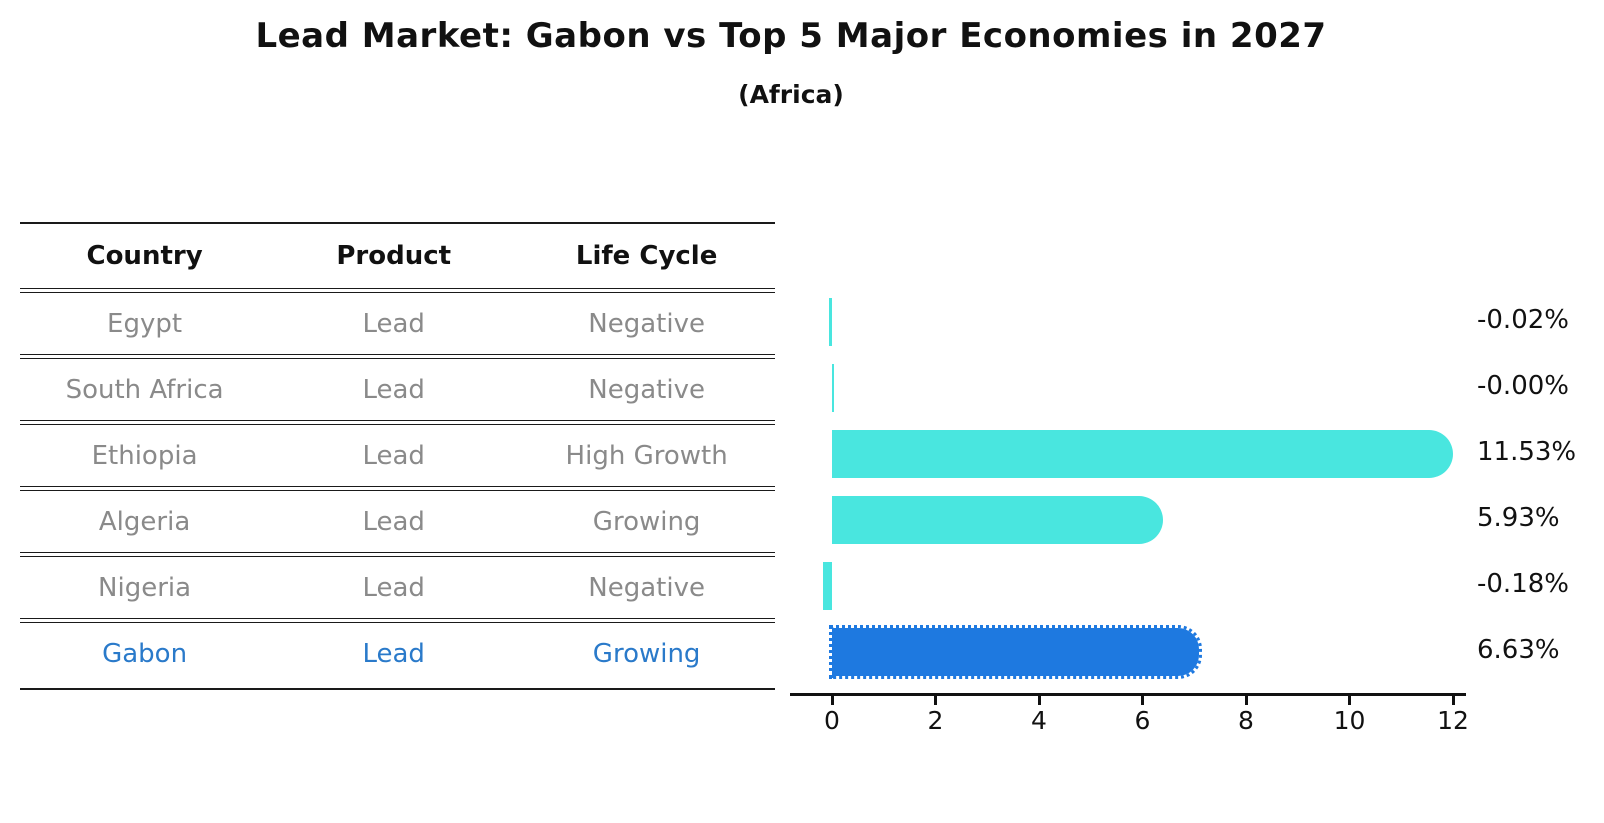 The height and width of the screenshot is (823, 1604). What do you see at coordinates (1142, 720) in the screenshot?
I see `x-axis-tick-label: 6` at bounding box center [1142, 720].